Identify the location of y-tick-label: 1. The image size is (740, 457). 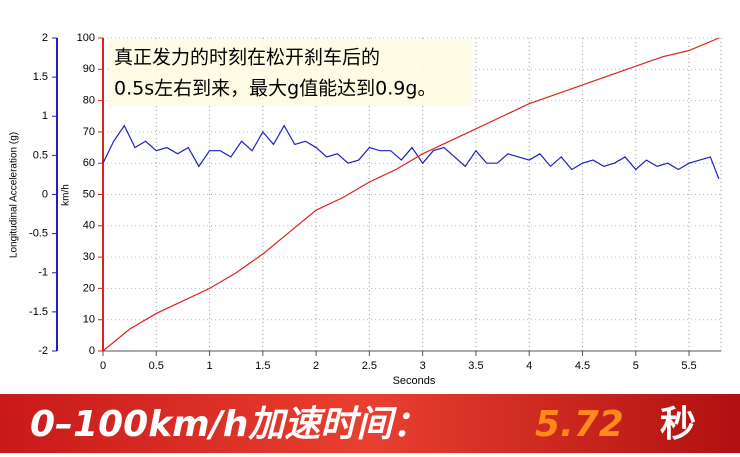
(45, 116).